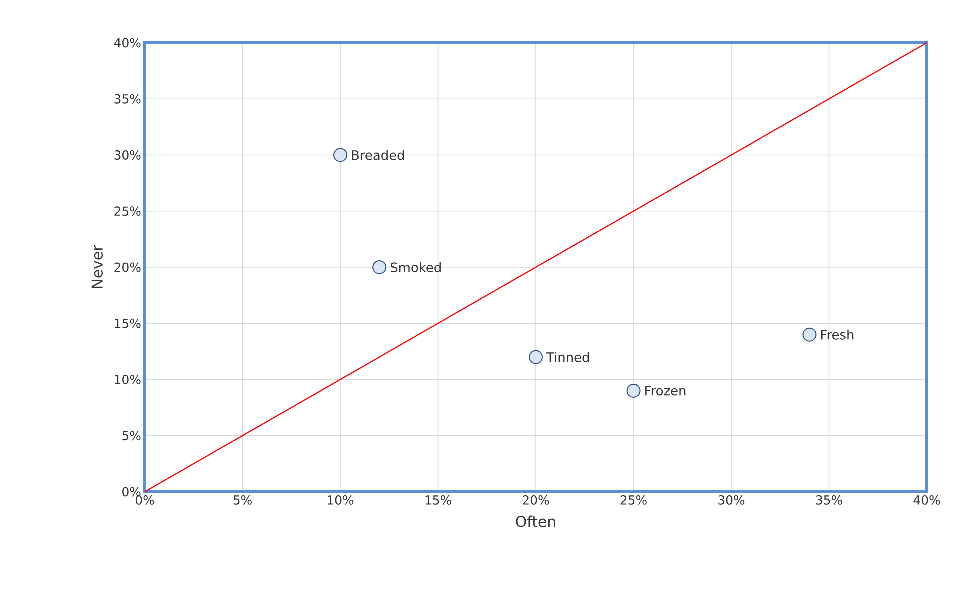  What do you see at coordinates (378, 155) in the screenshot?
I see `annotation: Breaded` at bounding box center [378, 155].